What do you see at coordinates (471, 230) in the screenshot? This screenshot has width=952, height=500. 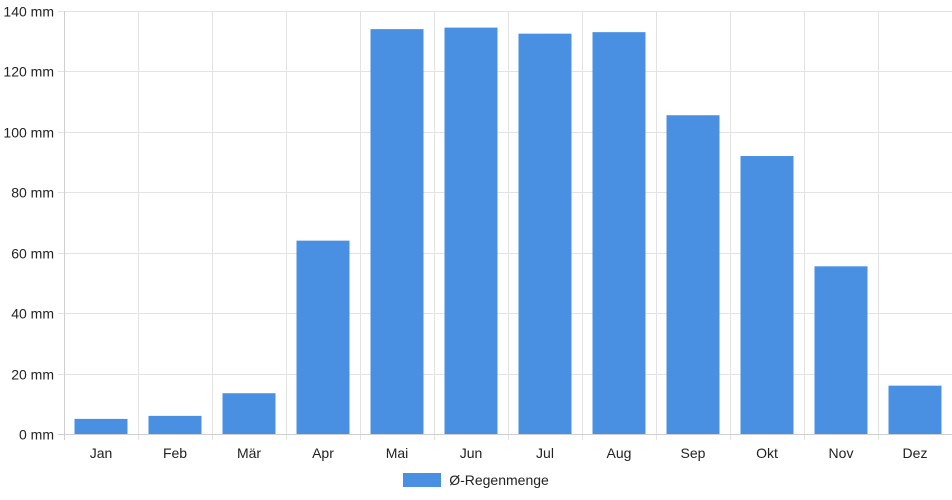 I see `bar-Jun` at bounding box center [471, 230].